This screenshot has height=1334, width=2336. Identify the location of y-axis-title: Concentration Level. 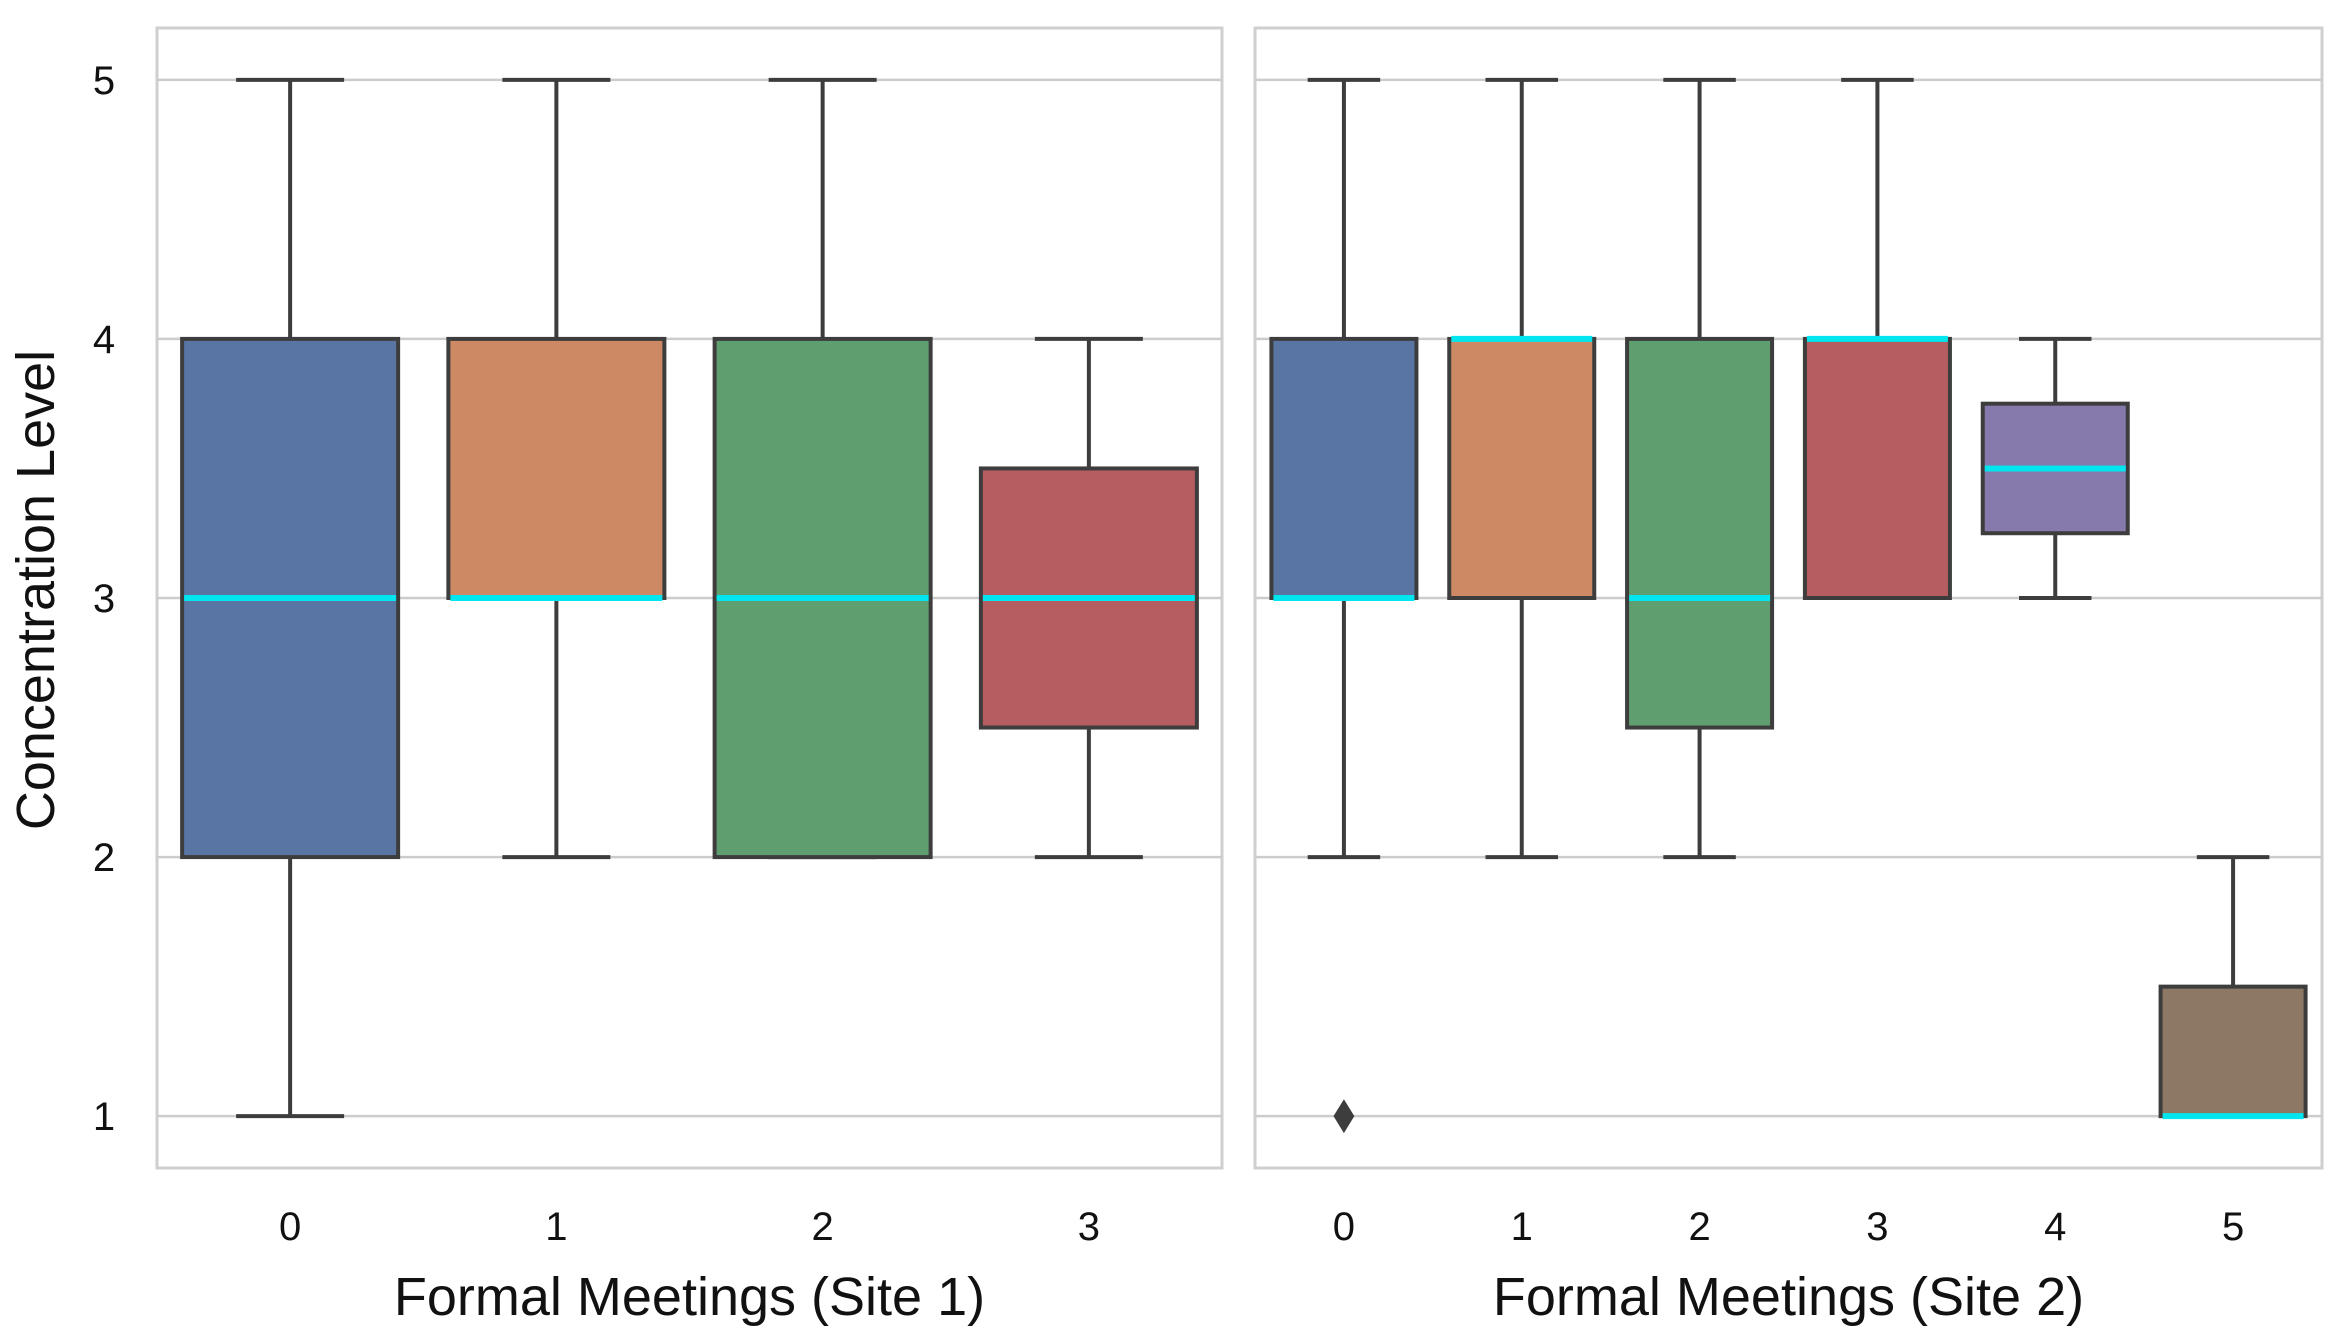
(36, 590).